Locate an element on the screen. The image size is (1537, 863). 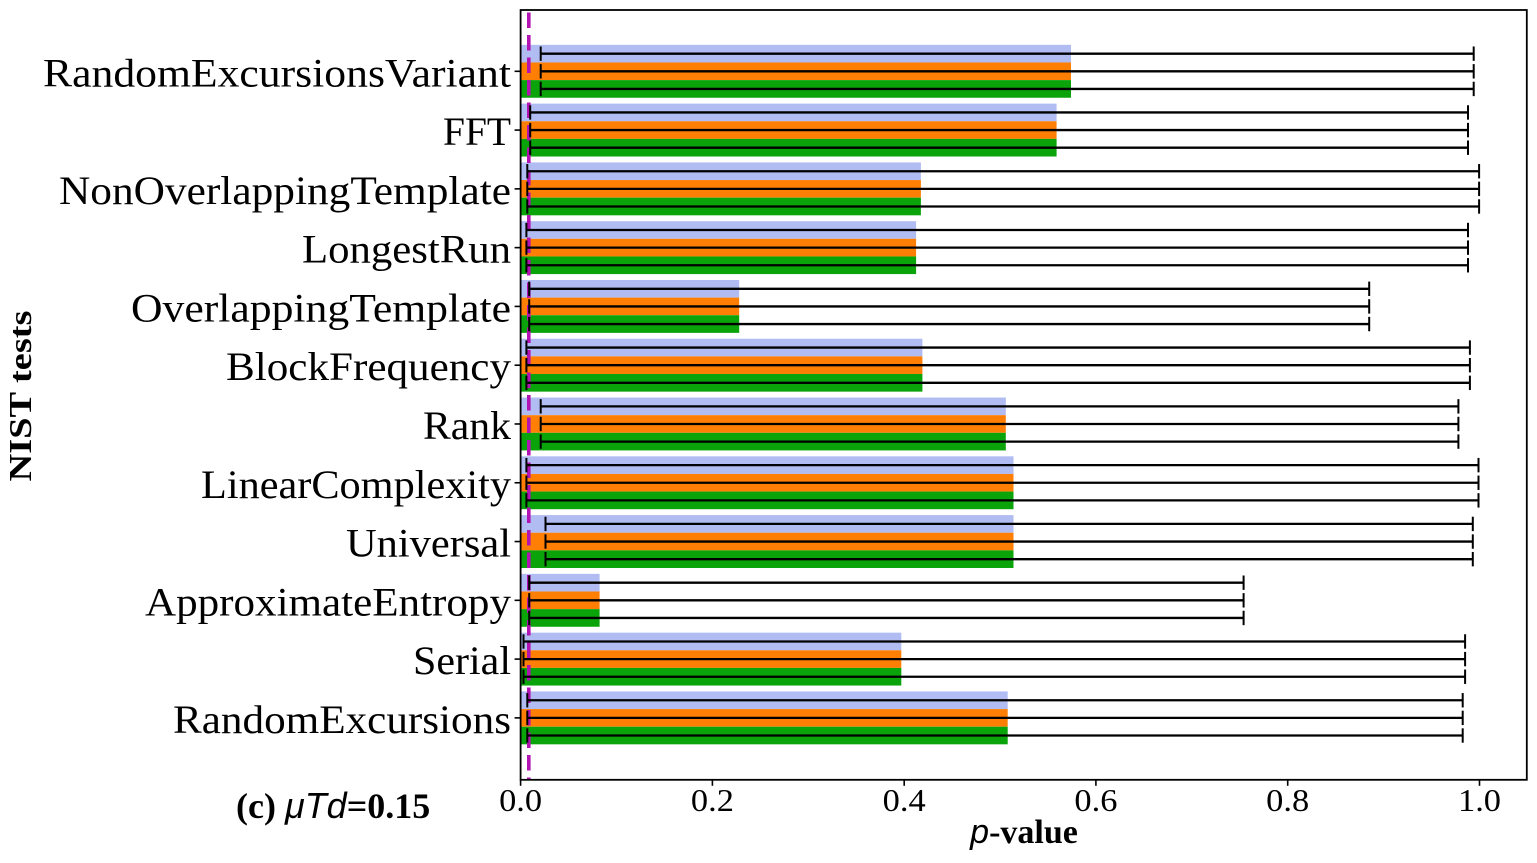
svg-text: (c) μTd=0.15 is located at coordinates (333, 805).